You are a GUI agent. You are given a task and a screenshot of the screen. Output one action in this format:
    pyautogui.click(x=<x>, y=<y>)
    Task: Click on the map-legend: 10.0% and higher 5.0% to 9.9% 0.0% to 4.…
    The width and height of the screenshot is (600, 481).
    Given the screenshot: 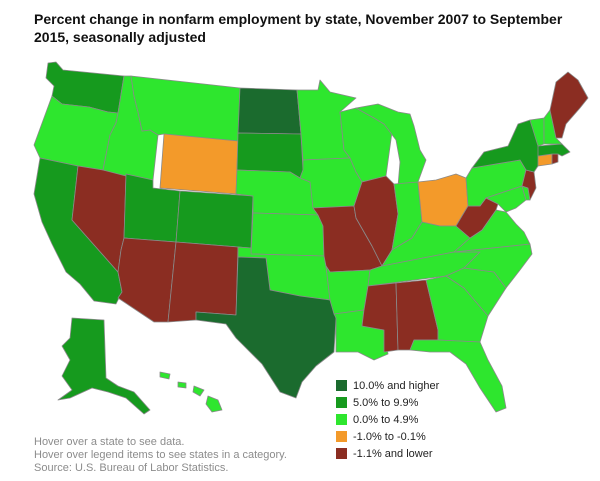 What is the action you would take?
    pyautogui.click(x=411, y=419)
    